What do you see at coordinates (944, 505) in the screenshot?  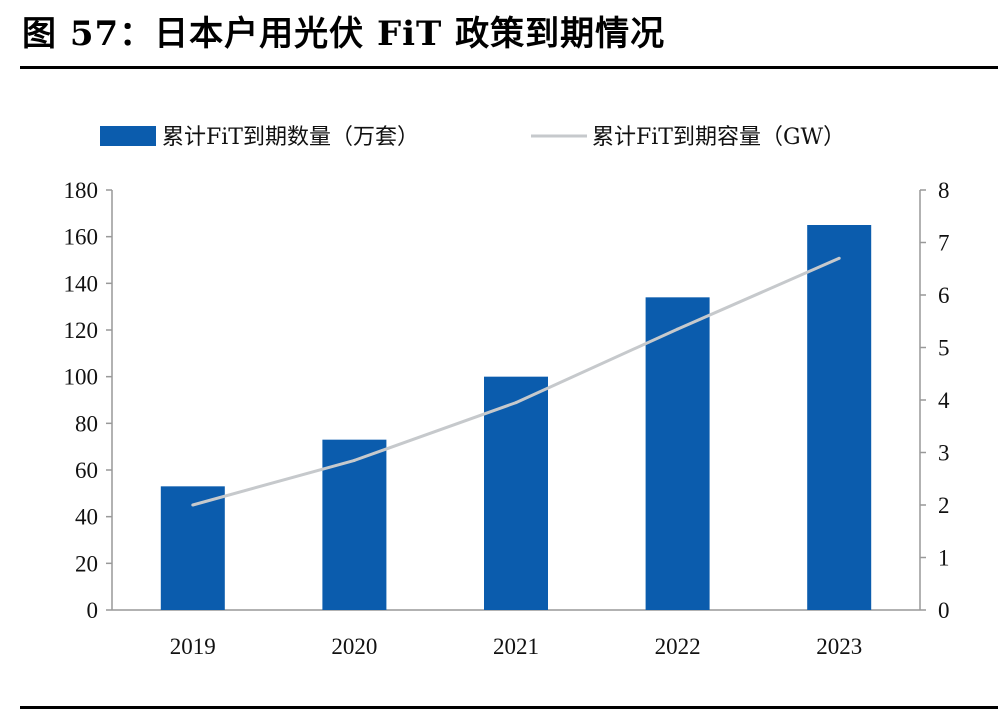 I see `right-tick-label: 2` at bounding box center [944, 505].